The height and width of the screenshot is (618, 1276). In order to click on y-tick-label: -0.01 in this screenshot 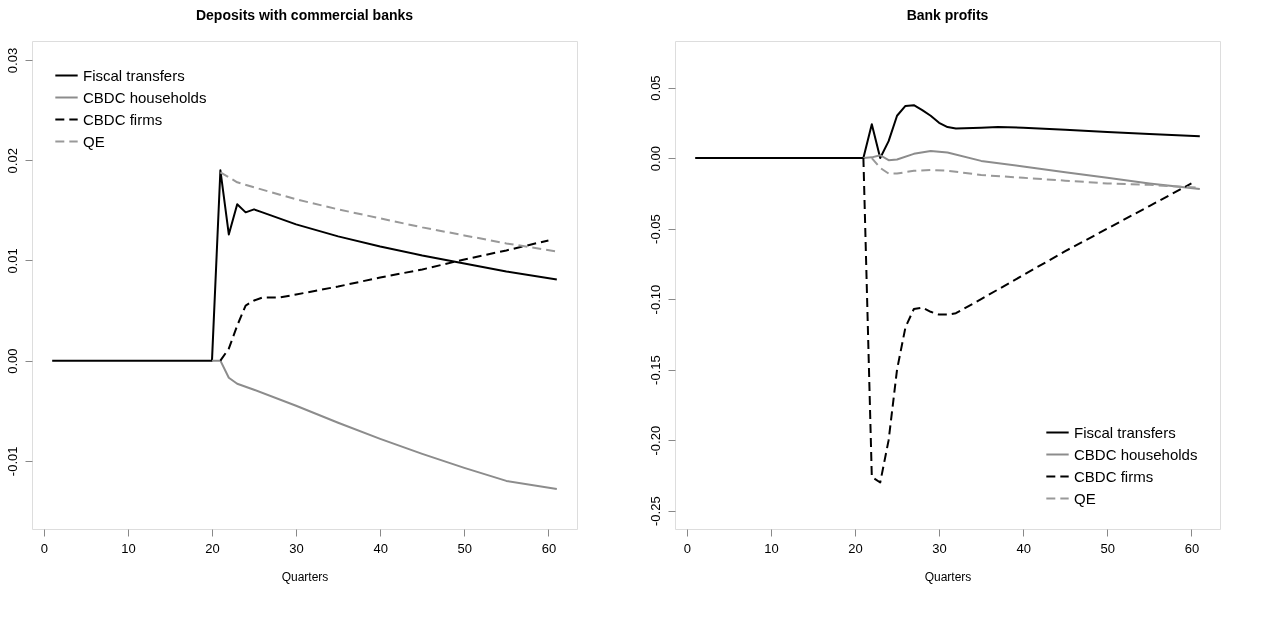, I will do `click(12, 461)`.